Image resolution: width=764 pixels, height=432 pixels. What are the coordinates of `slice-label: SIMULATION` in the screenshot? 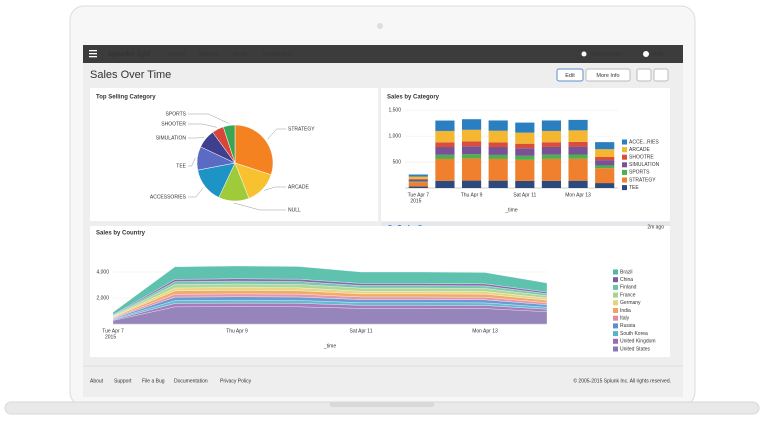 It's located at (171, 138).